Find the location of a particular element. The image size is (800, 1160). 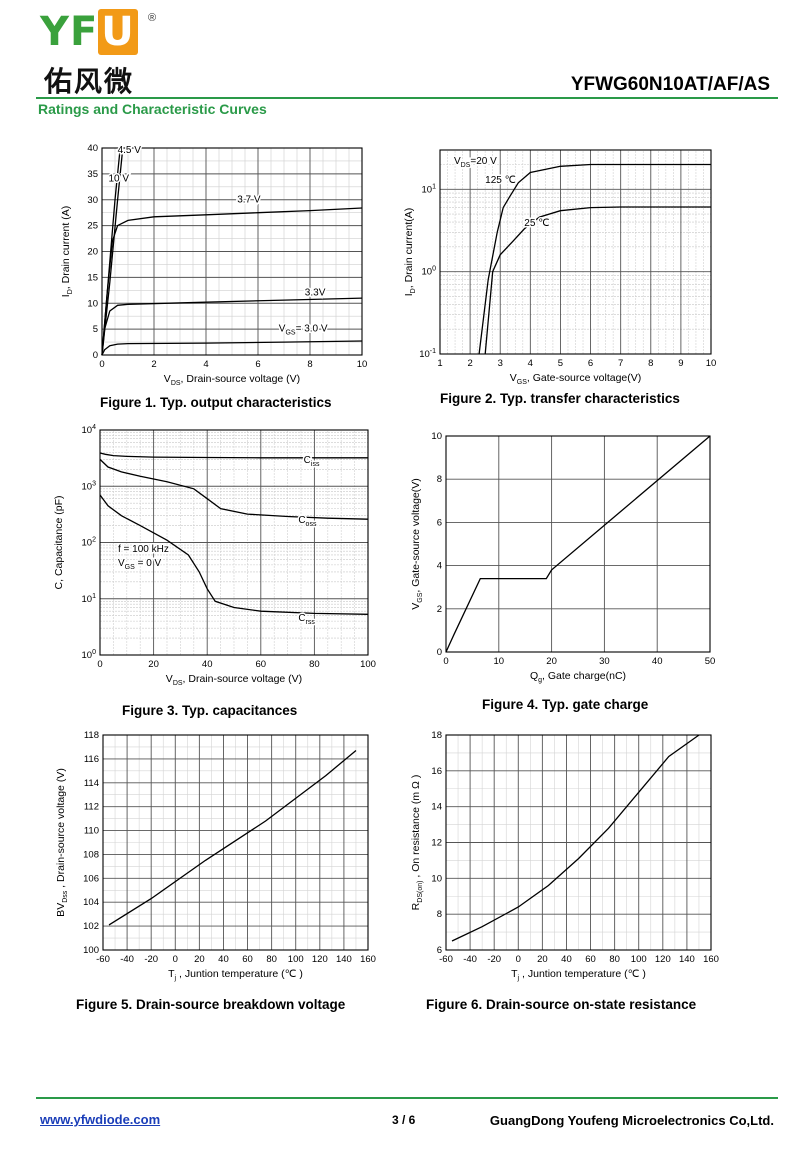

company-logo: YFU ® 佑风微 is located at coordinates (100, 53).